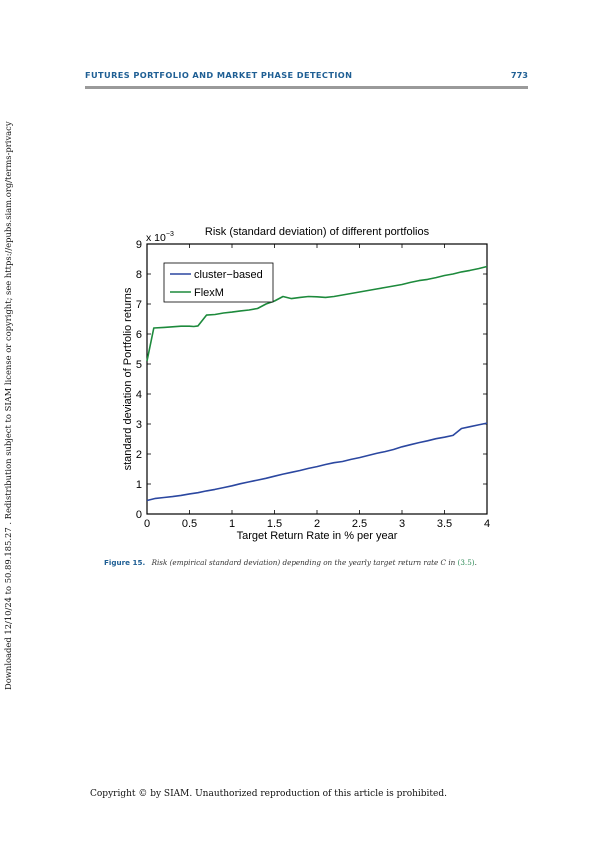  Describe the element at coordinates (317, 524) in the screenshot. I see `x-tick-label: 2` at that location.